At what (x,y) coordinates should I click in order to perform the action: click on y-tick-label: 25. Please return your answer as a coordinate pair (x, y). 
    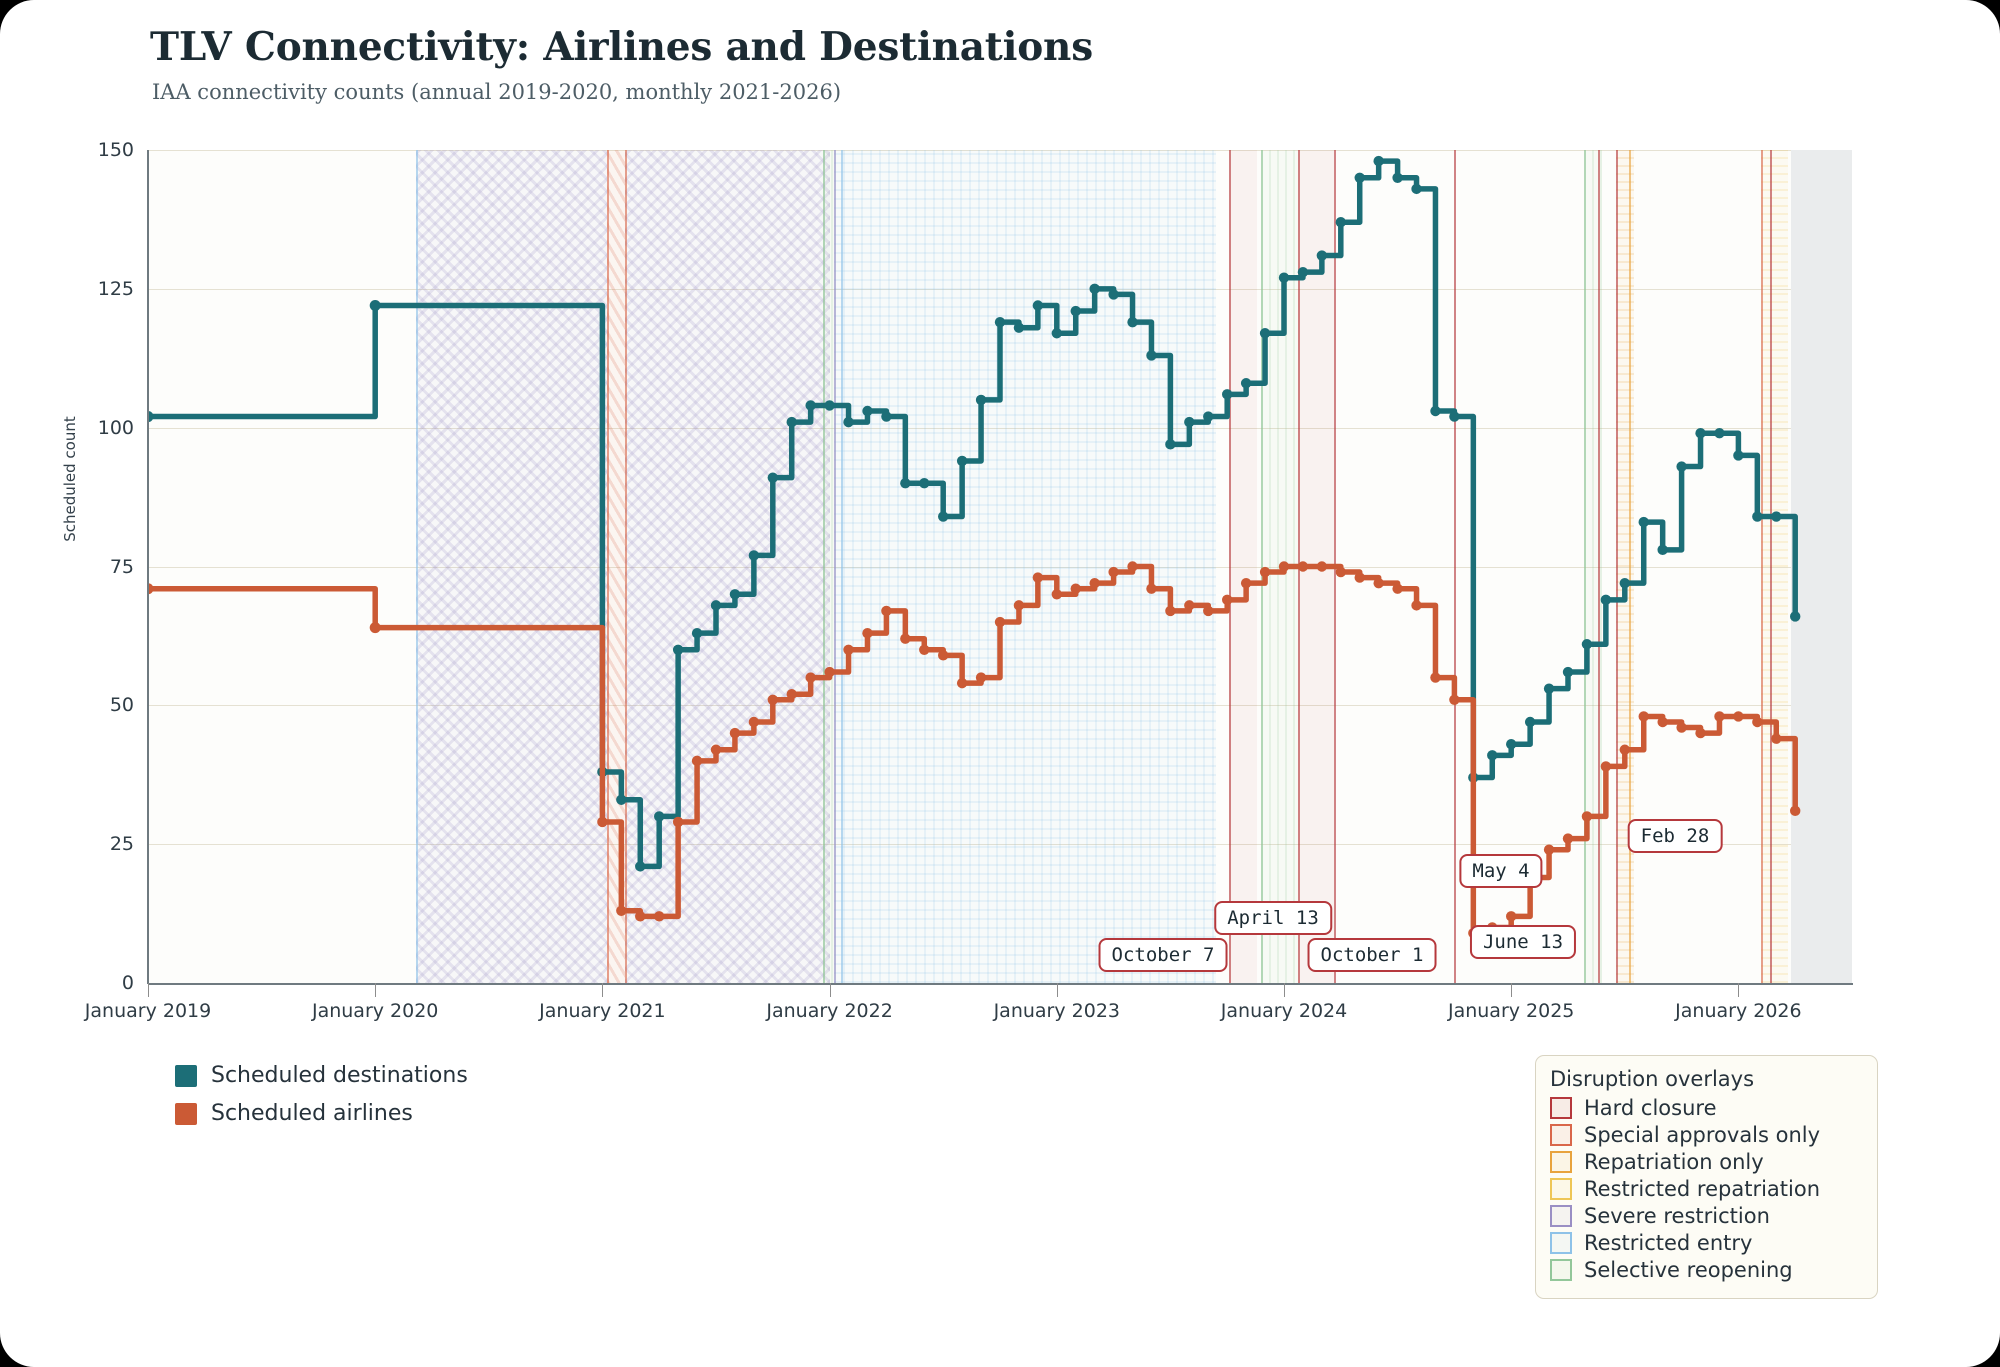
    Looking at the image, I should click on (121, 844).